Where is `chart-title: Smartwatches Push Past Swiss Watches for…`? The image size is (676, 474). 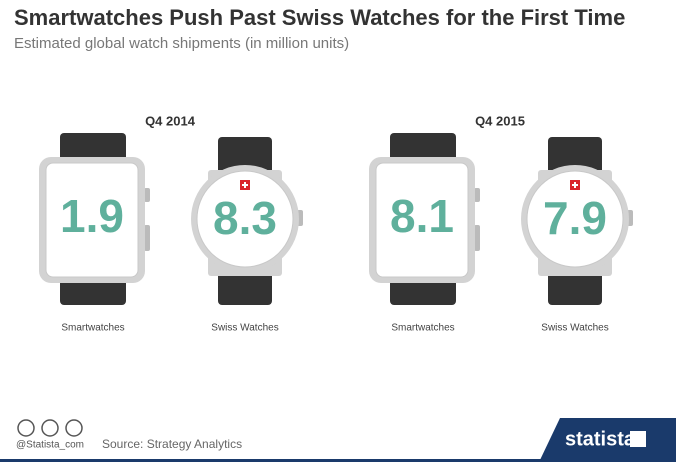
chart-title: Smartwatches Push Past Swiss Watches for… is located at coordinates (319, 17).